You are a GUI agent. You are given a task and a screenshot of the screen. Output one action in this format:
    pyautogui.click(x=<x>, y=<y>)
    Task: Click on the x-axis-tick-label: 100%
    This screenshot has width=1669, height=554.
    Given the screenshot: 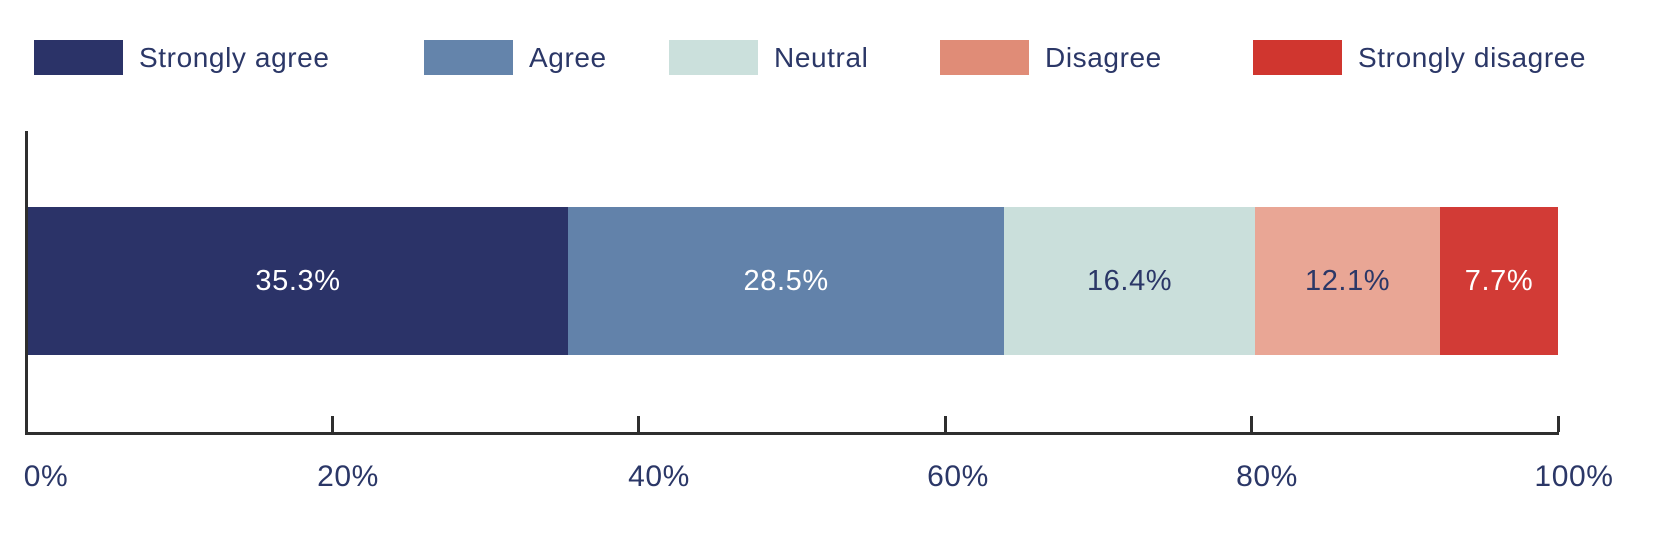 What is the action you would take?
    pyautogui.click(x=1574, y=476)
    